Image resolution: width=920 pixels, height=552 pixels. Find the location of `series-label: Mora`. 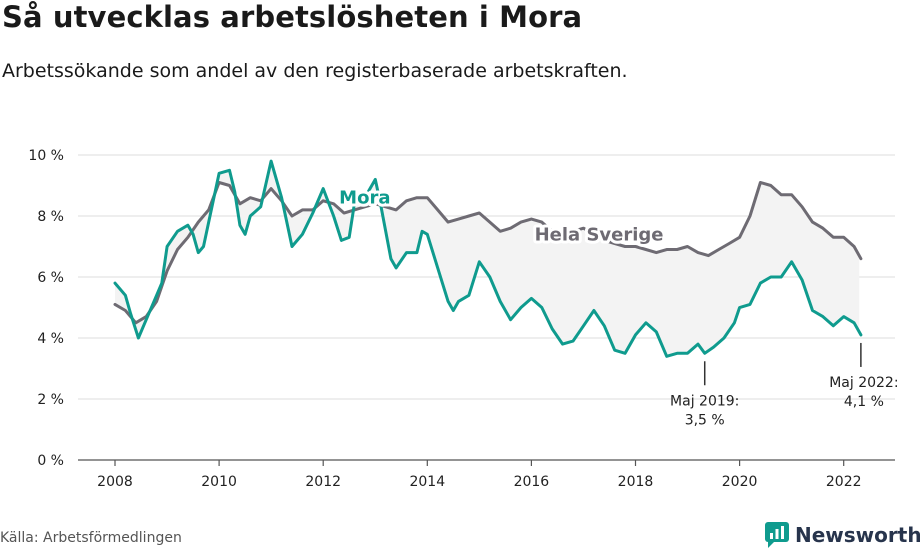

series-label: Mora is located at coordinates (364, 198).